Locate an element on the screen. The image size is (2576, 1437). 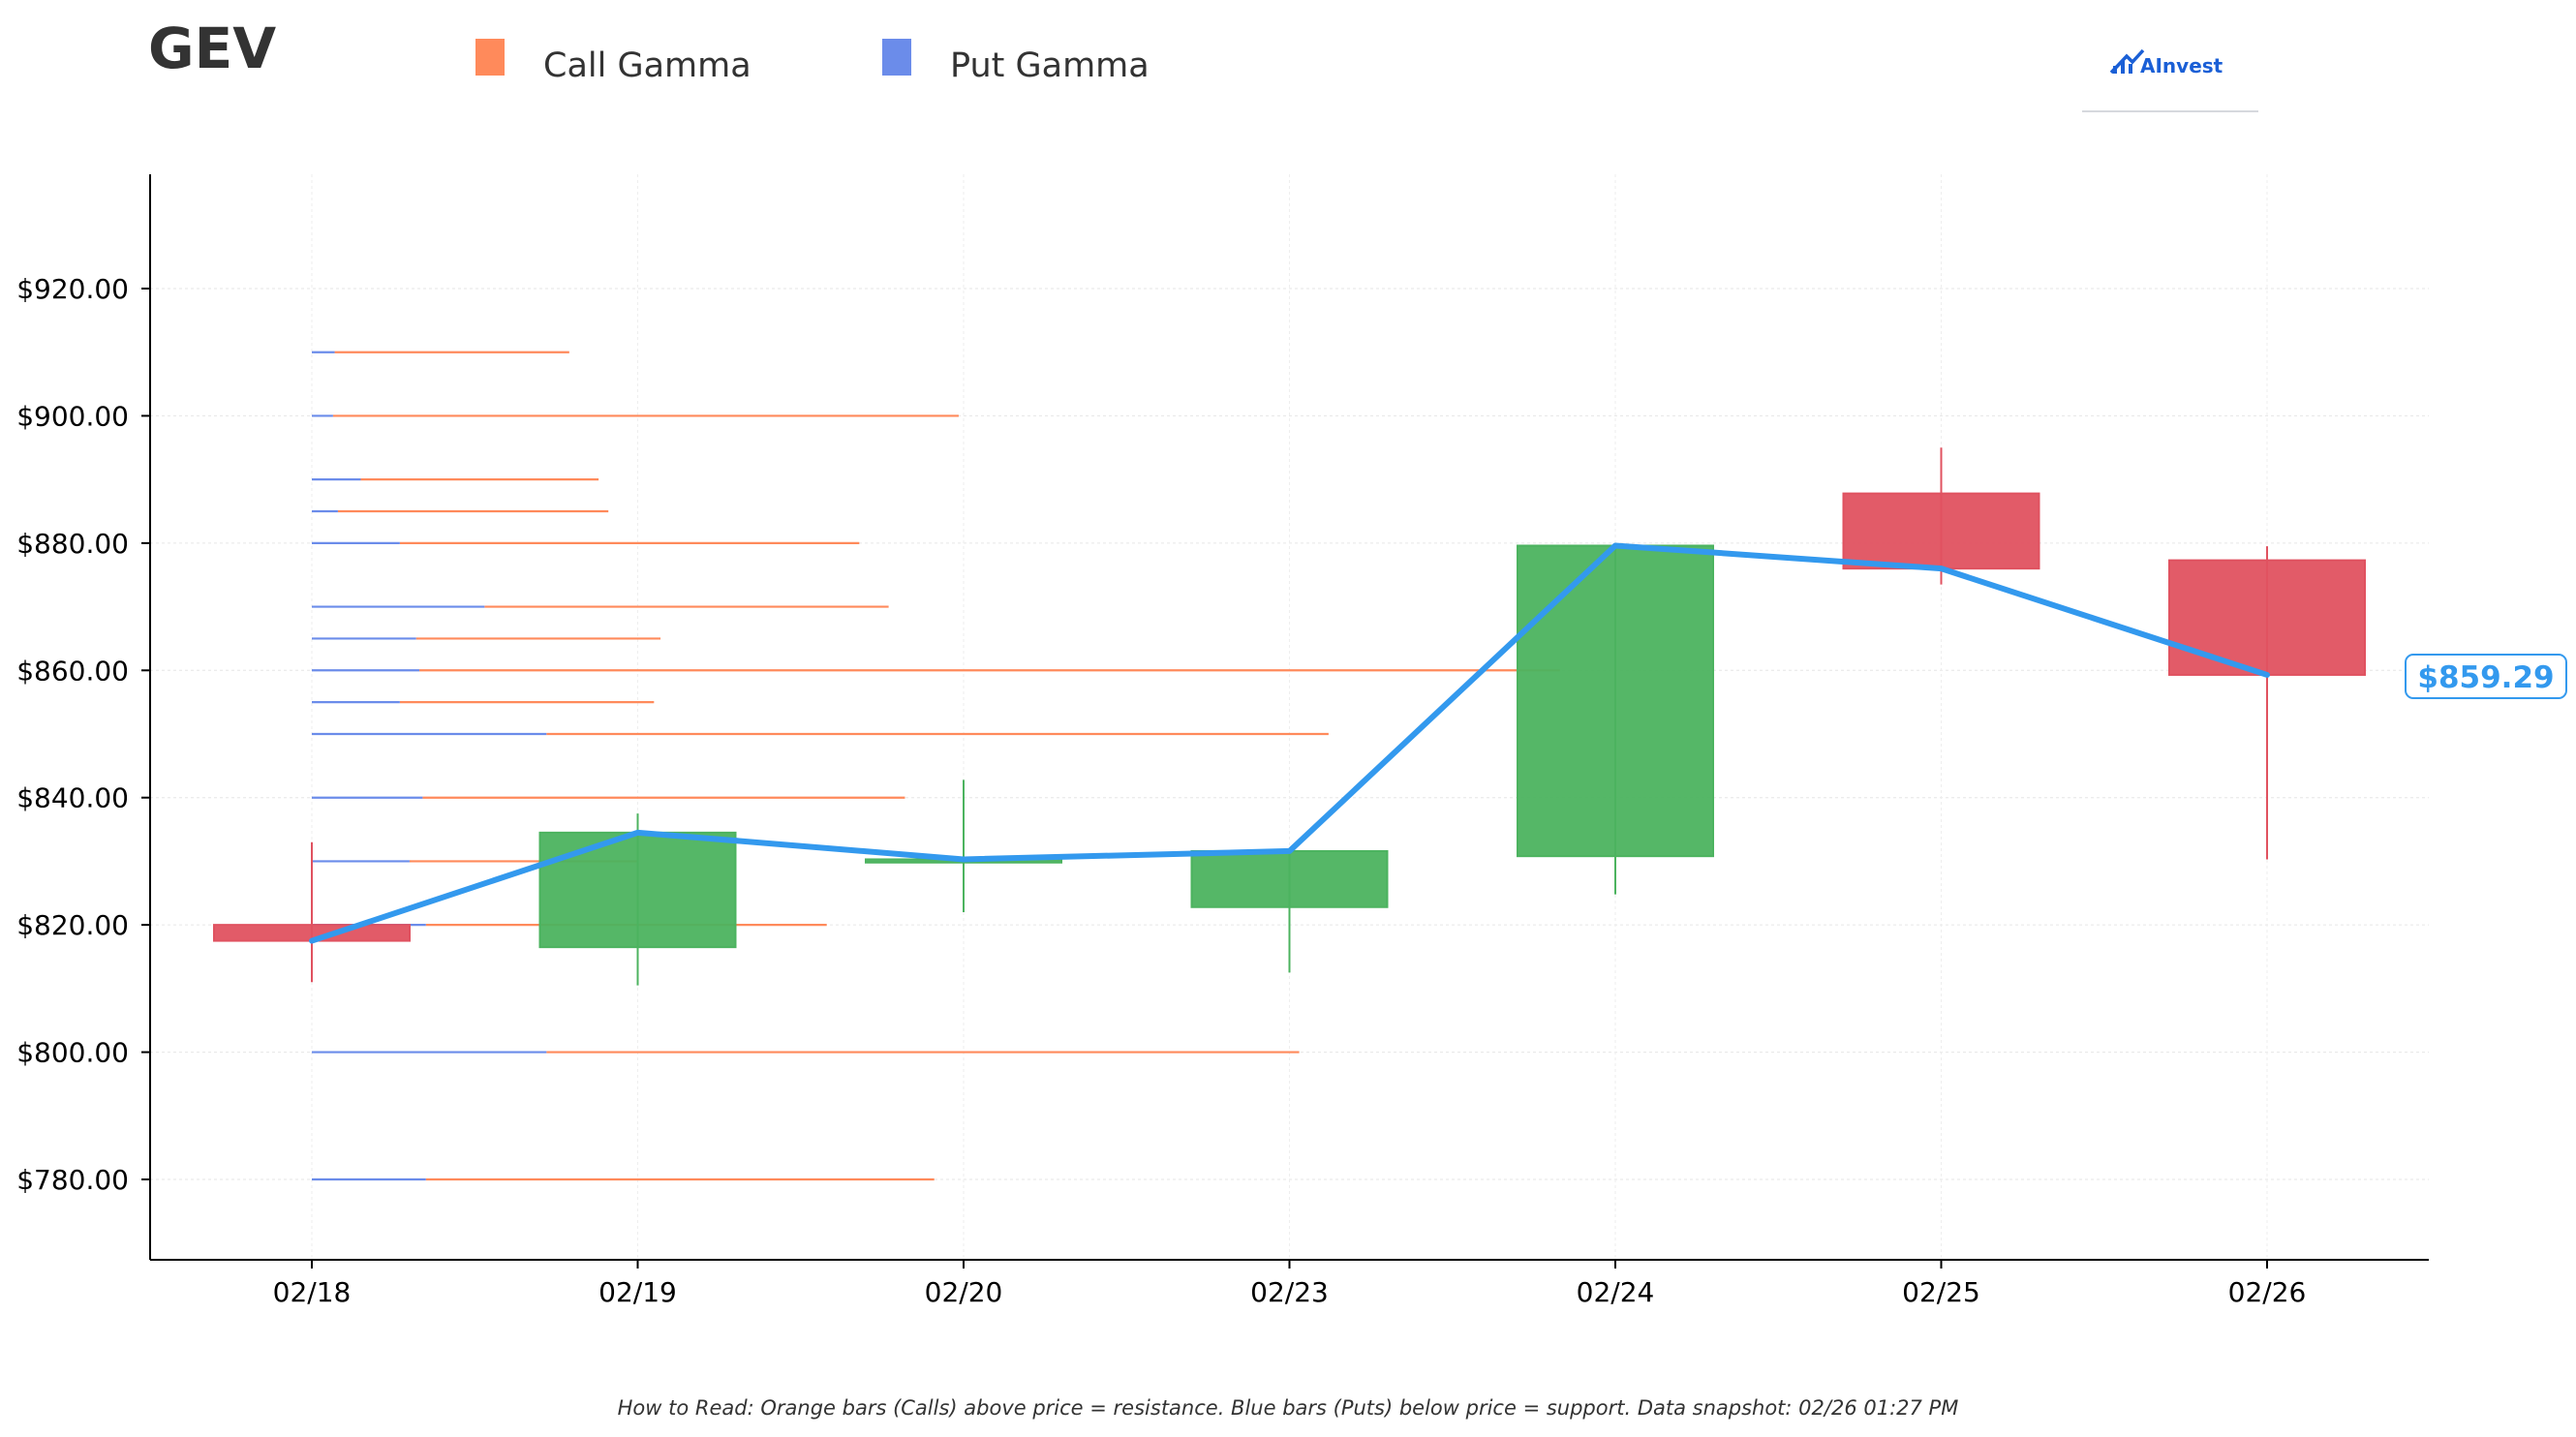
x-tick-label: 02/23 is located at coordinates (1289, 1292).